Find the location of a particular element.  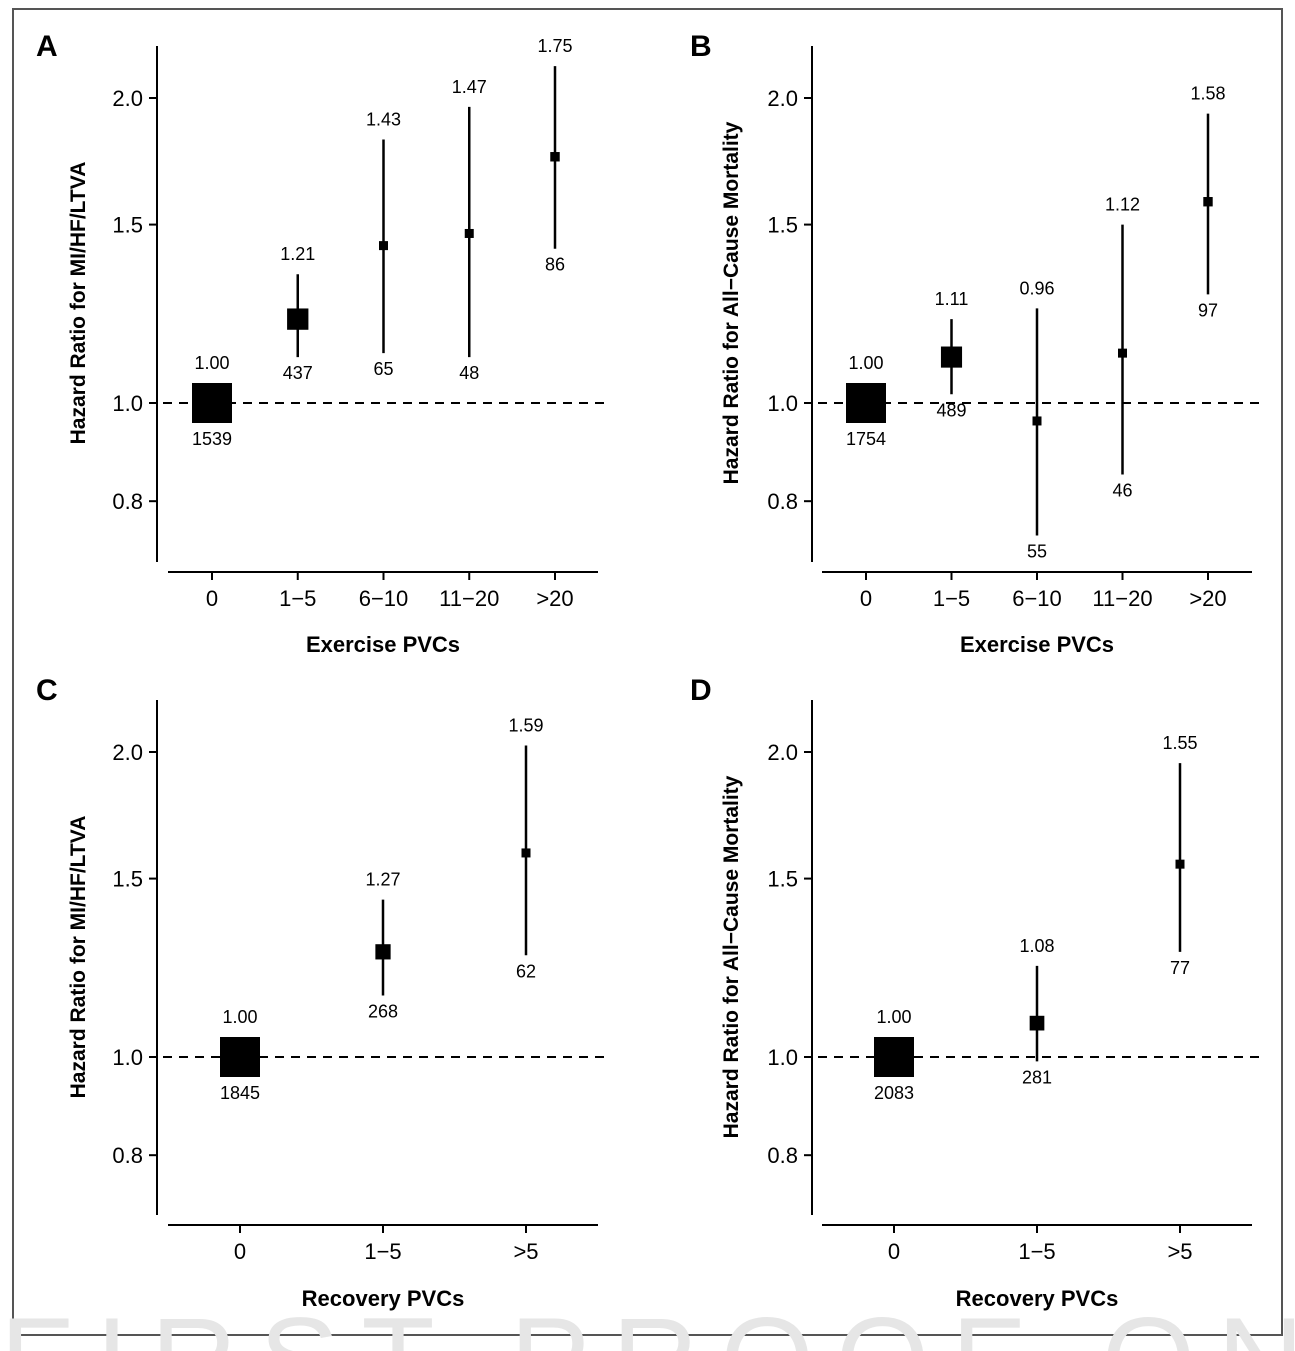

panel-a-hr-label: 1.47 is located at coordinates (469, 87).